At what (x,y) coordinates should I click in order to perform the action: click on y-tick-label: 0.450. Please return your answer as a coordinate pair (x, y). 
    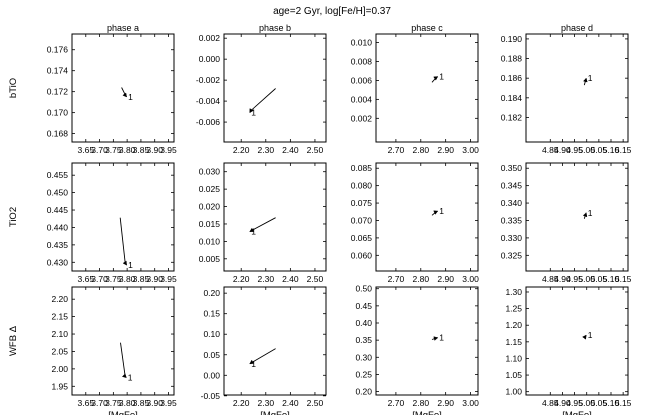
    Looking at the image, I should click on (58, 193).